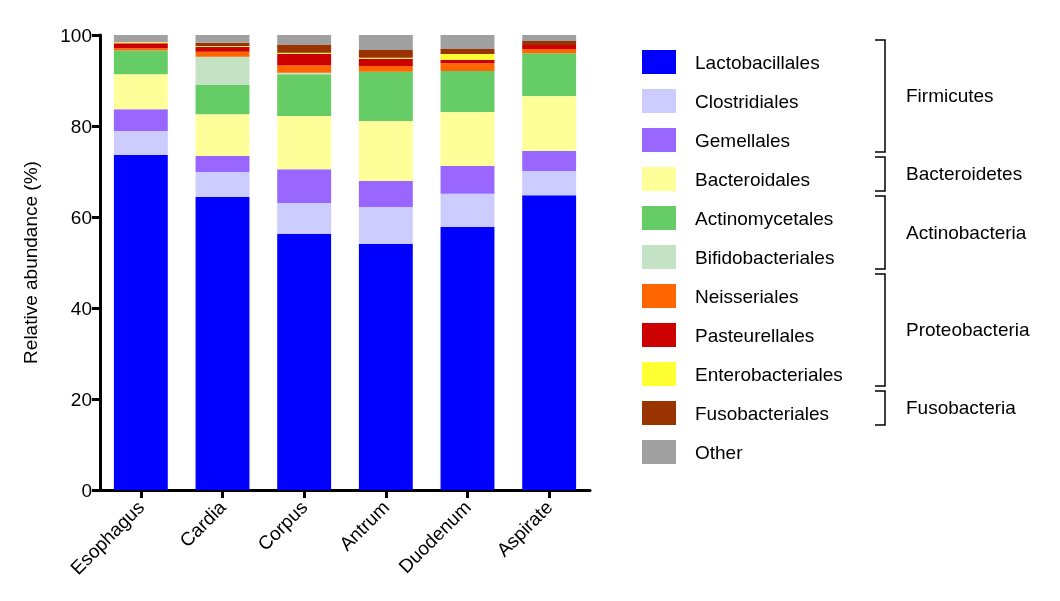 The height and width of the screenshot is (601, 1060). Describe the element at coordinates (81, 217) in the screenshot. I see `y-tick-label: 60` at that location.